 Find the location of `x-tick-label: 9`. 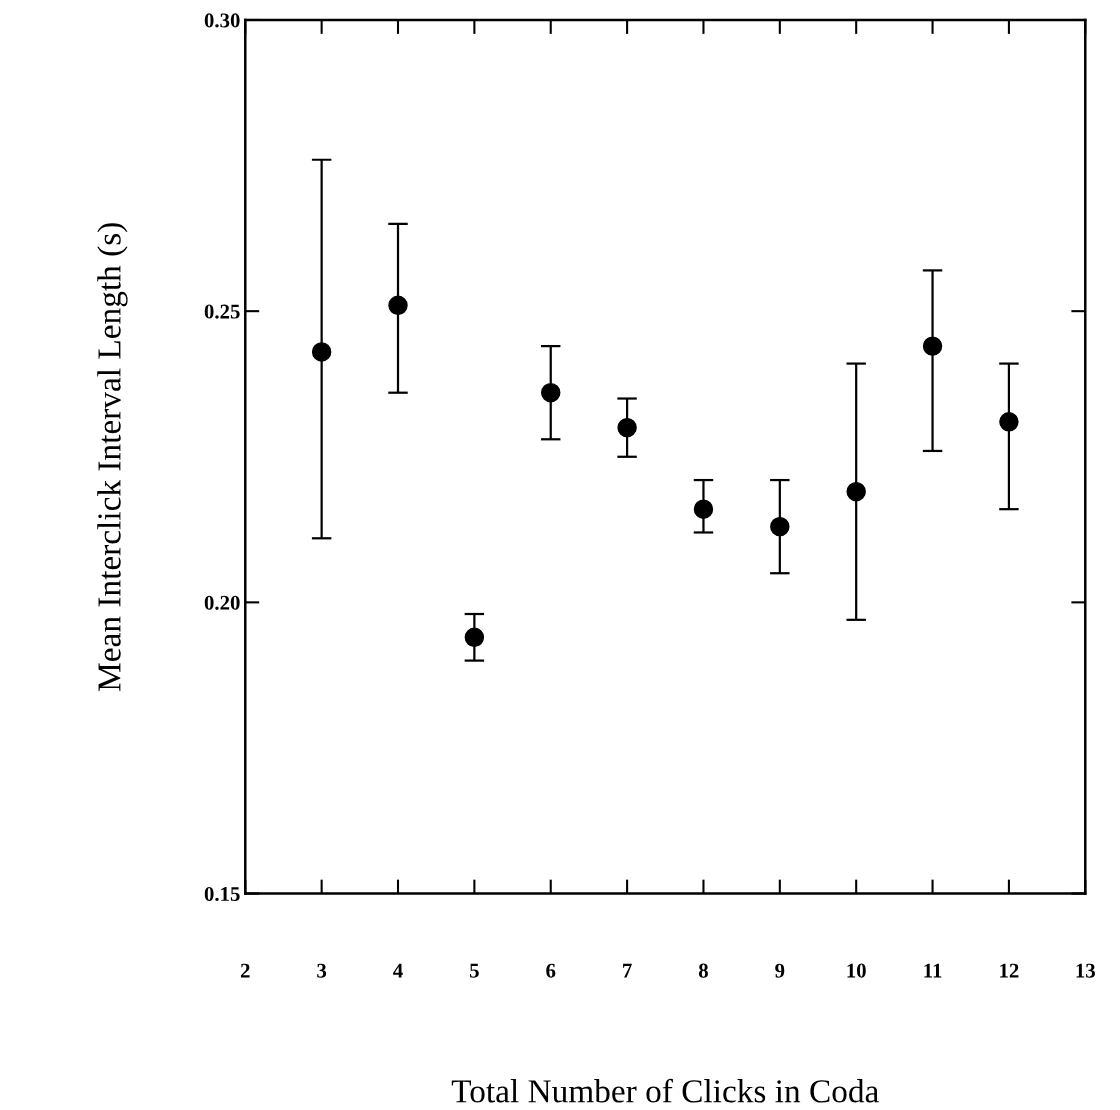

x-tick-label: 9 is located at coordinates (780, 970).